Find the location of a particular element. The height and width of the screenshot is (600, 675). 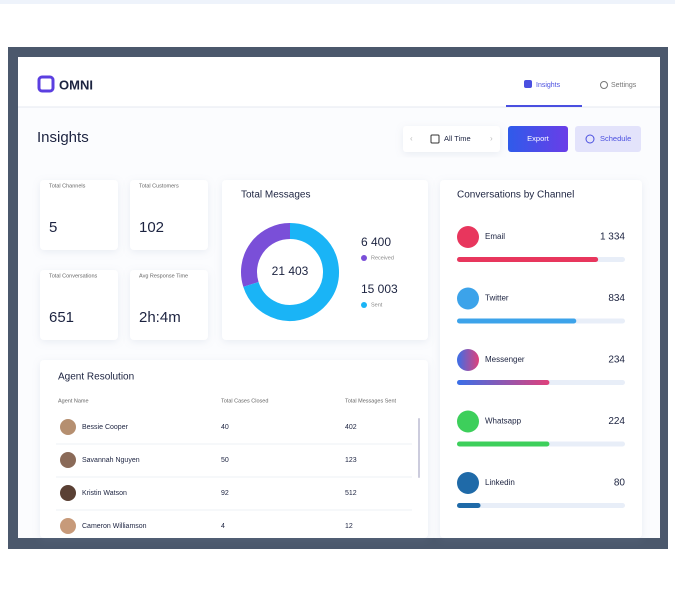

logo-icon is located at coordinates (46, 84).